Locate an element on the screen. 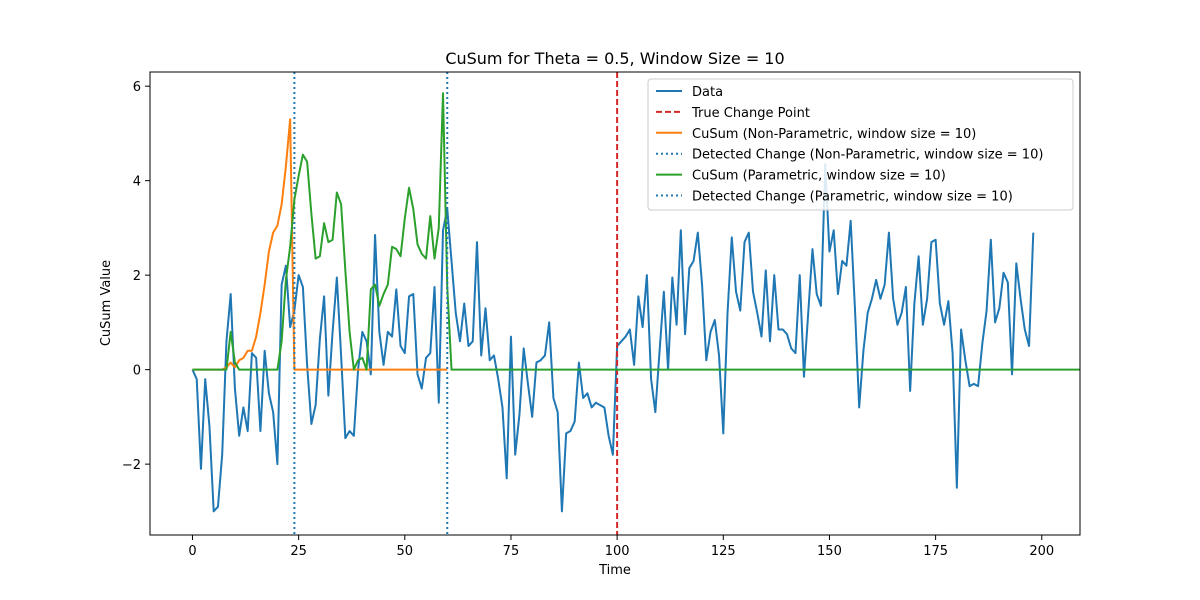  x-tick-label: 100 is located at coordinates (617, 551).